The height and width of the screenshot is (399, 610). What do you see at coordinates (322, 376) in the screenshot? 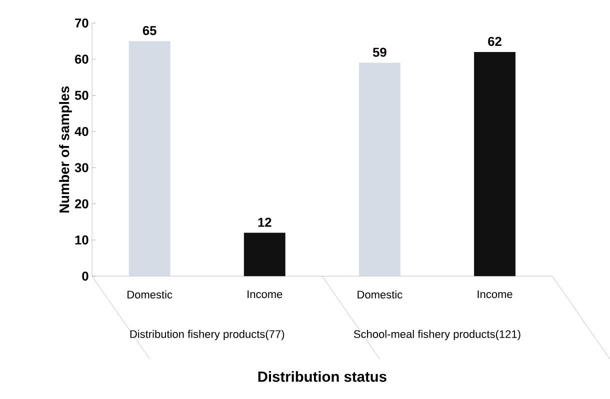
I see `x-axis-title: Distribution status` at bounding box center [322, 376].